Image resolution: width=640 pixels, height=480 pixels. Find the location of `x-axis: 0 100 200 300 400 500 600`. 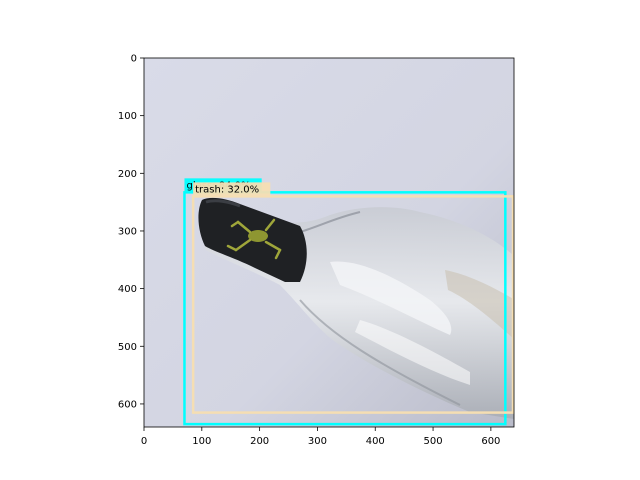

x-axis: 0 100 200 300 400 500 600 is located at coordinates (320, 437).